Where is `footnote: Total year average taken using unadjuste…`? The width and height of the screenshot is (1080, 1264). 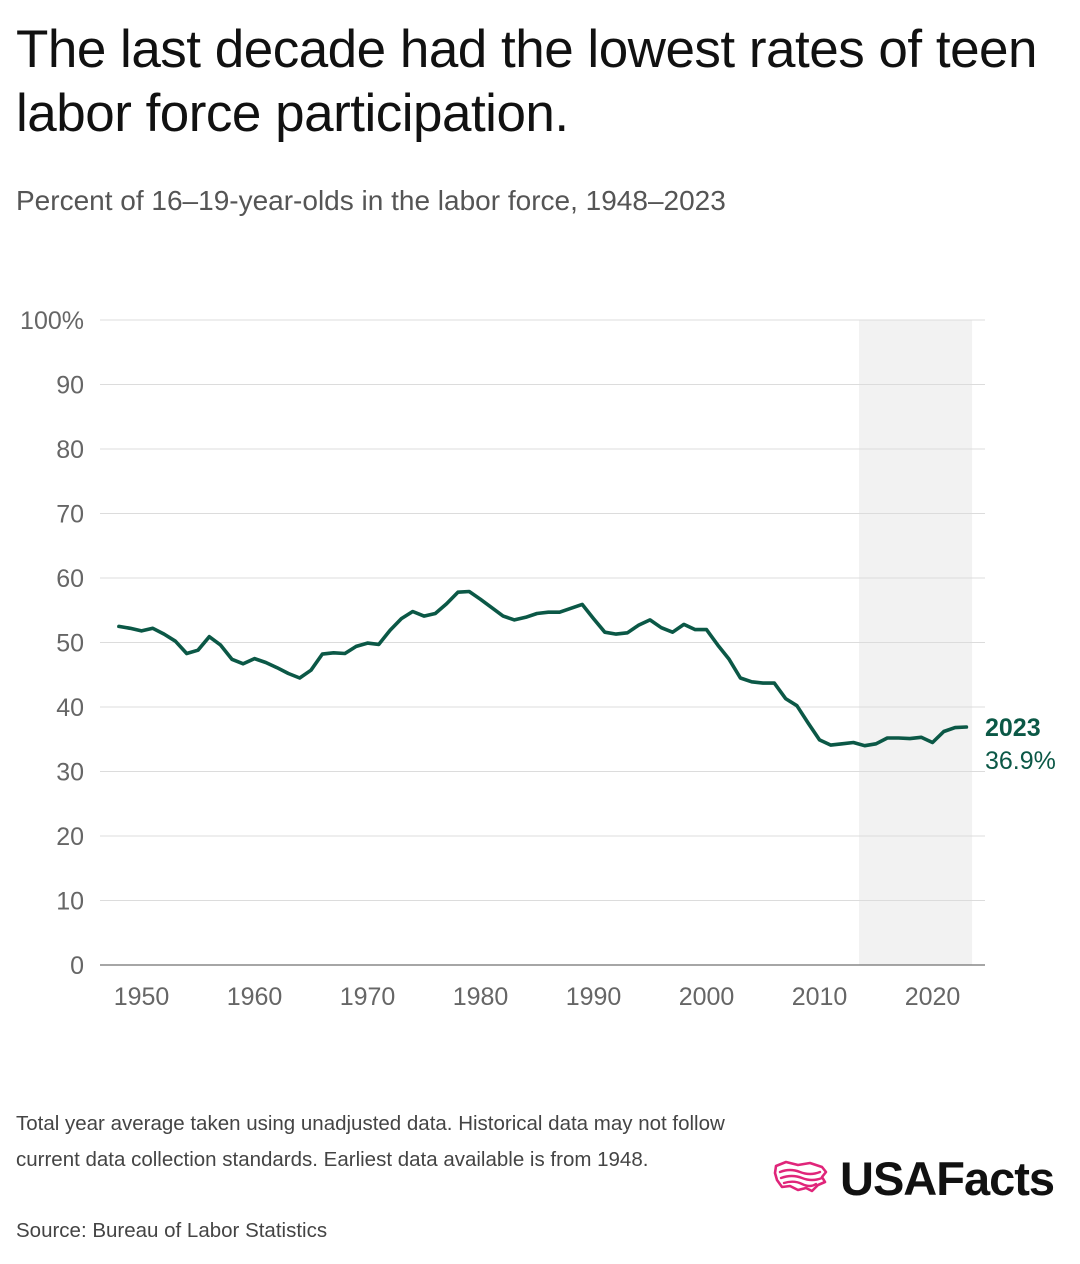 footnote: Total year average taken using unadjuste… is located at coordinates (370, 1141).